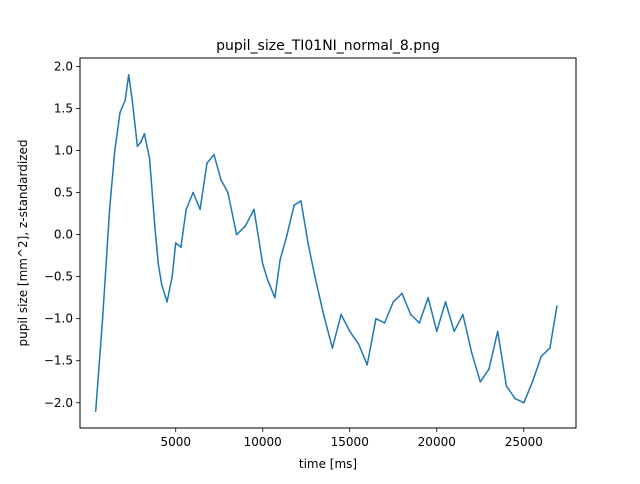  I want to click on y-tick-label: 1.0, so click(63, 151).